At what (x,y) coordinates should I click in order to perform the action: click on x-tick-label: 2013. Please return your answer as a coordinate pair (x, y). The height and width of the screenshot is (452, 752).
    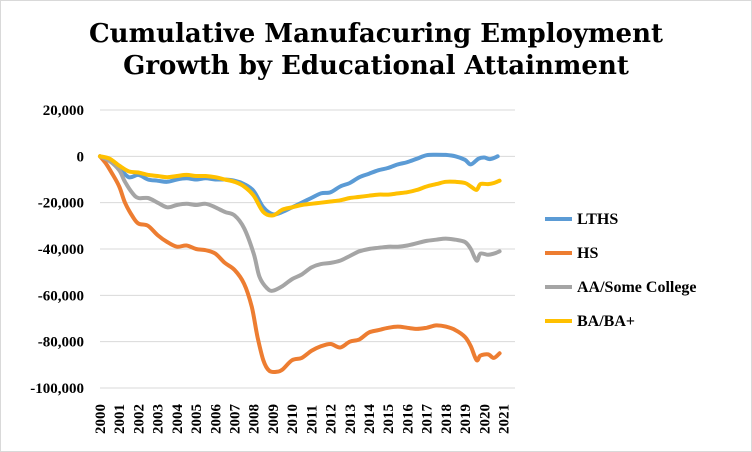
    Looking at the image, I should click on (351, 419).